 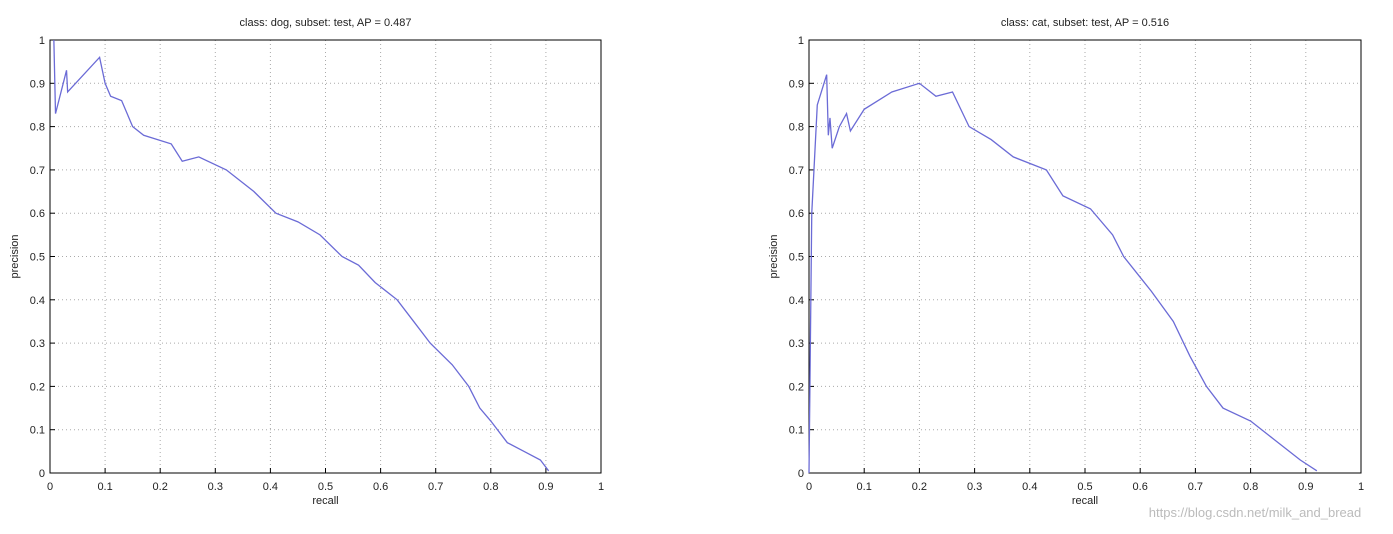 What do you see at coordinates (1255, 512) in the screenshot?
I see `watermark: https://blog.csdn.net/milk_and_bread` at bounding box center [1255, 512].